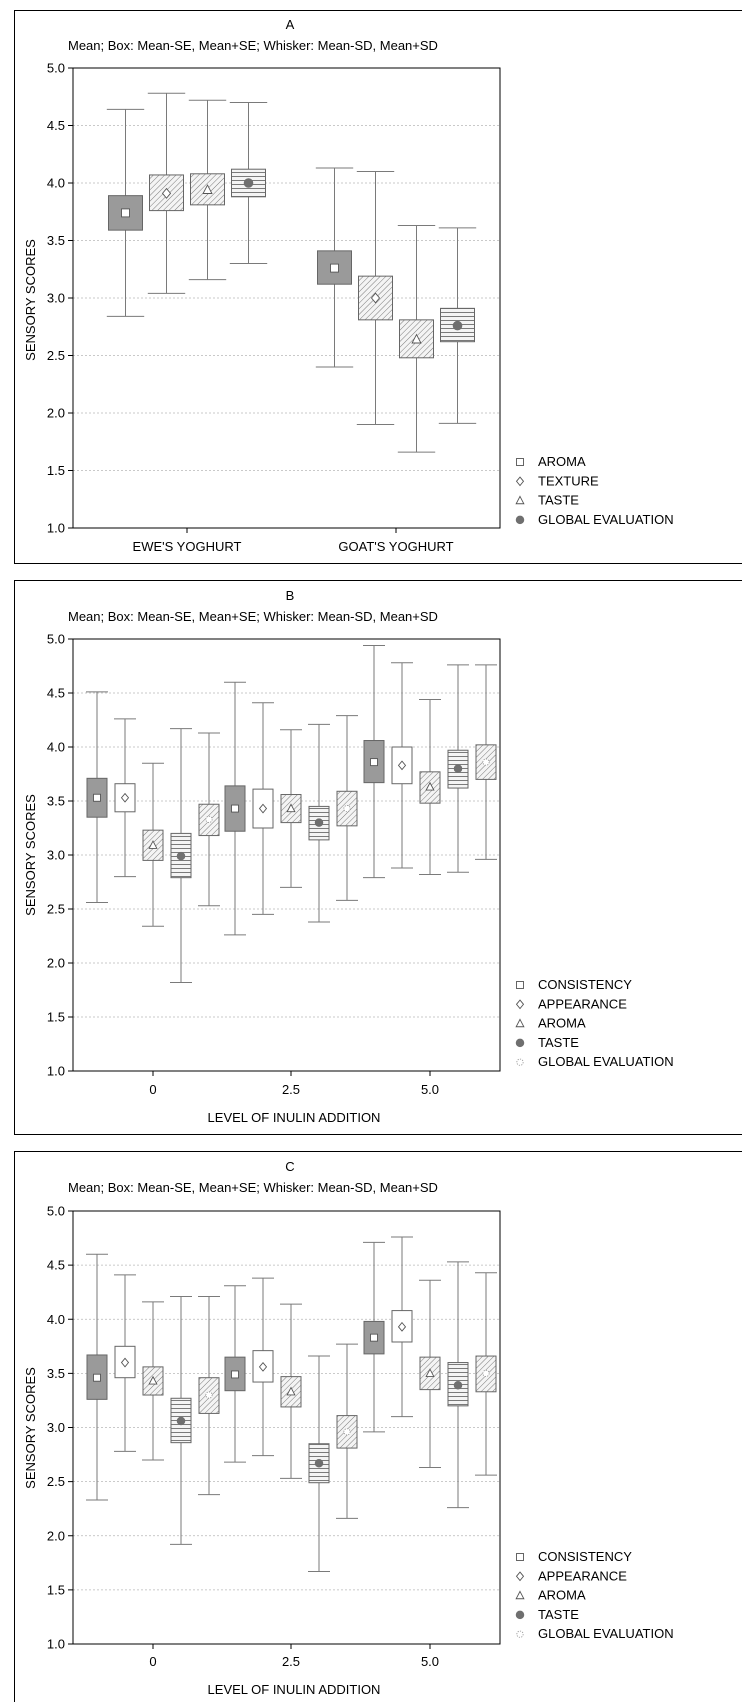  I want to click on x-tick-label: EWE'S YOGHURT, so click(187, 546).